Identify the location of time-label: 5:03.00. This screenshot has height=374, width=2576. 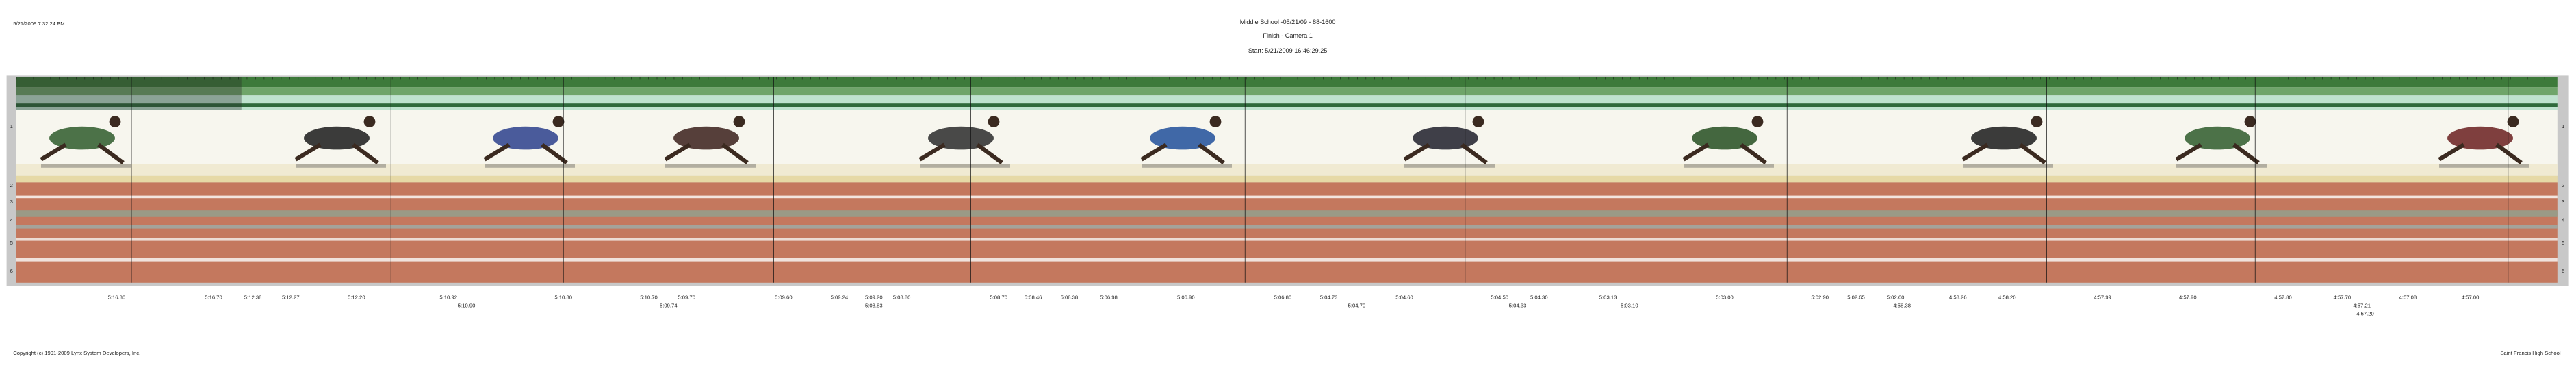
(1725, 297).